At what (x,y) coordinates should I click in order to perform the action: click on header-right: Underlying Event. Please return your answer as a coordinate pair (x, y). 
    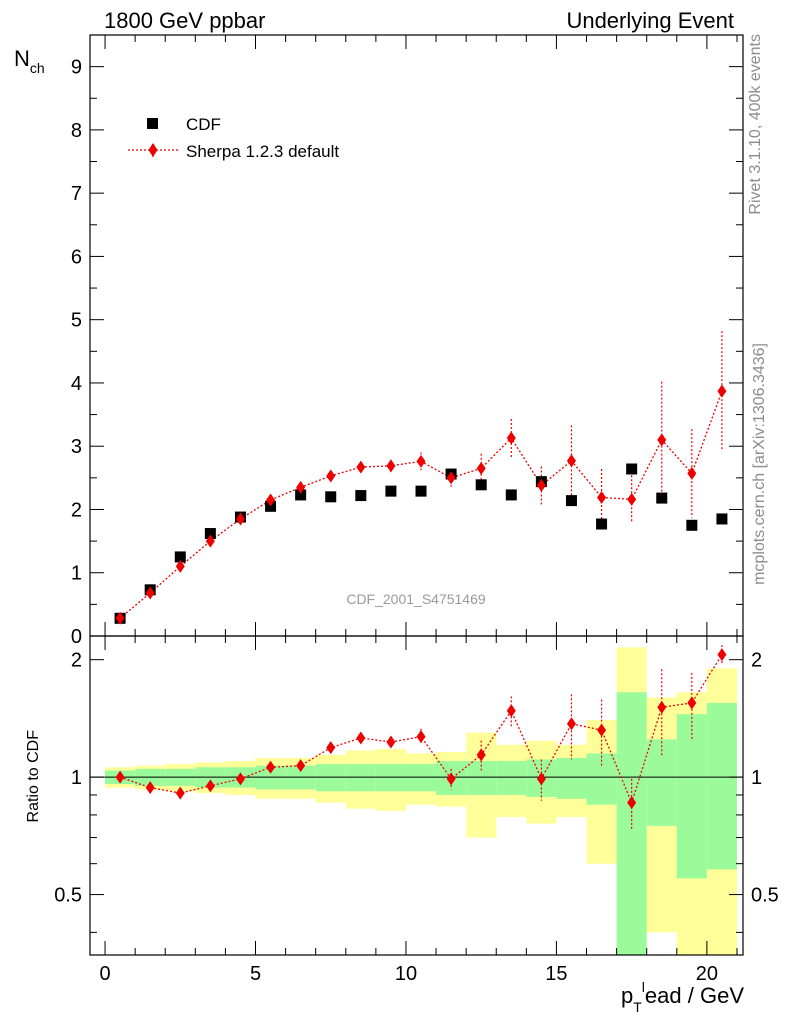
    Looking at the image, I should click on (650, 20).